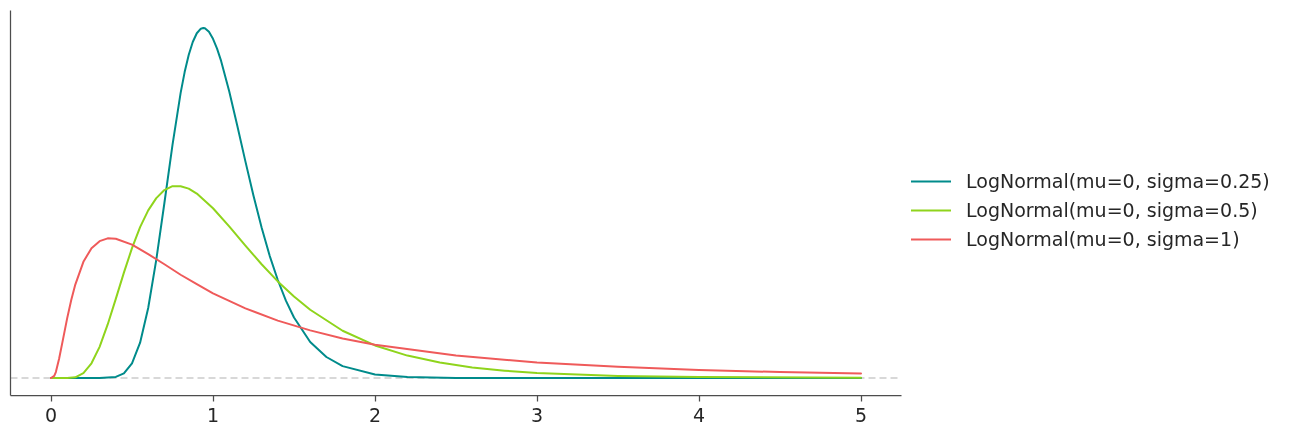 Image resolution: width=1296 pixels, height=434 pixels. I want to click on legend-label: LogNormal(mu=0, sigma=0.25), so click(1118, 181).